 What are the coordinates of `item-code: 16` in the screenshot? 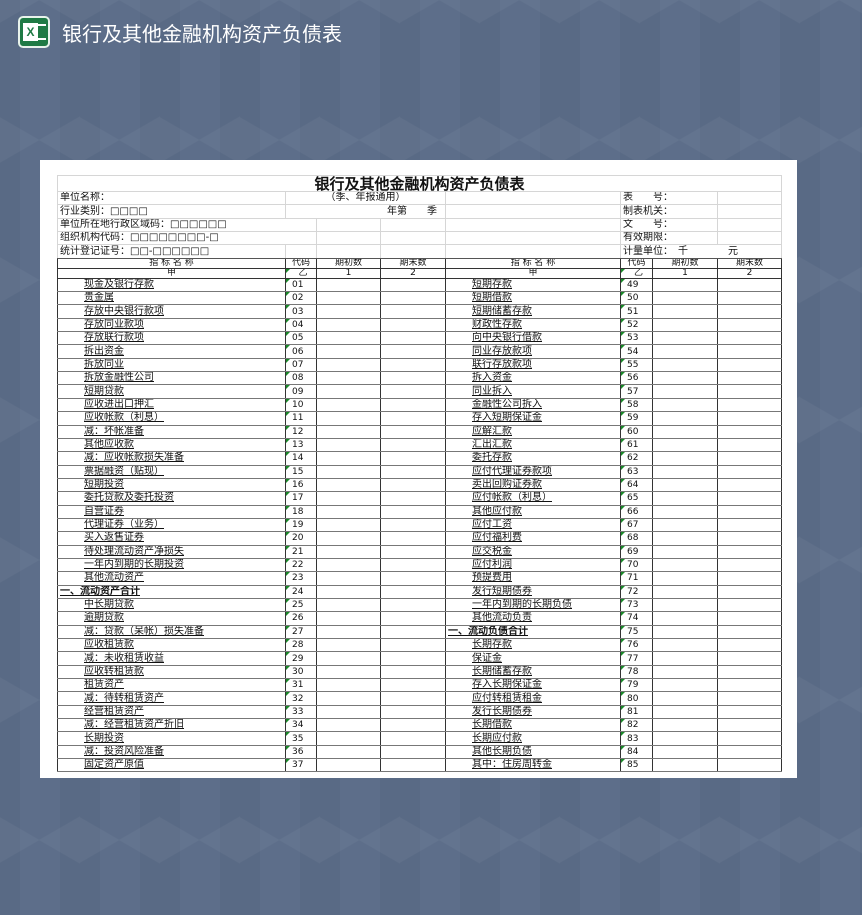 It's located at (301, 485).